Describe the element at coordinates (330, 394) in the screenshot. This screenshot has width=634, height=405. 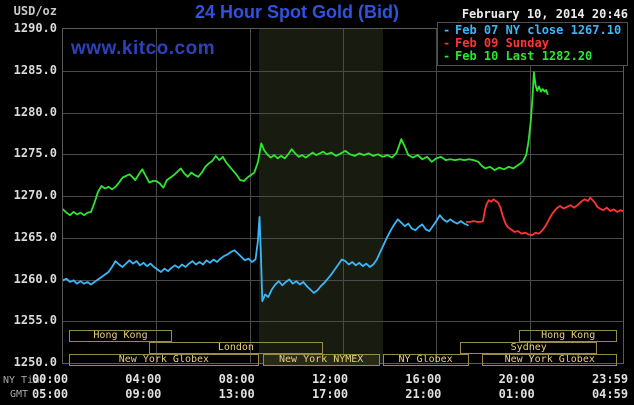
I see `x-tick-label-gmt: 17:00` at that location.